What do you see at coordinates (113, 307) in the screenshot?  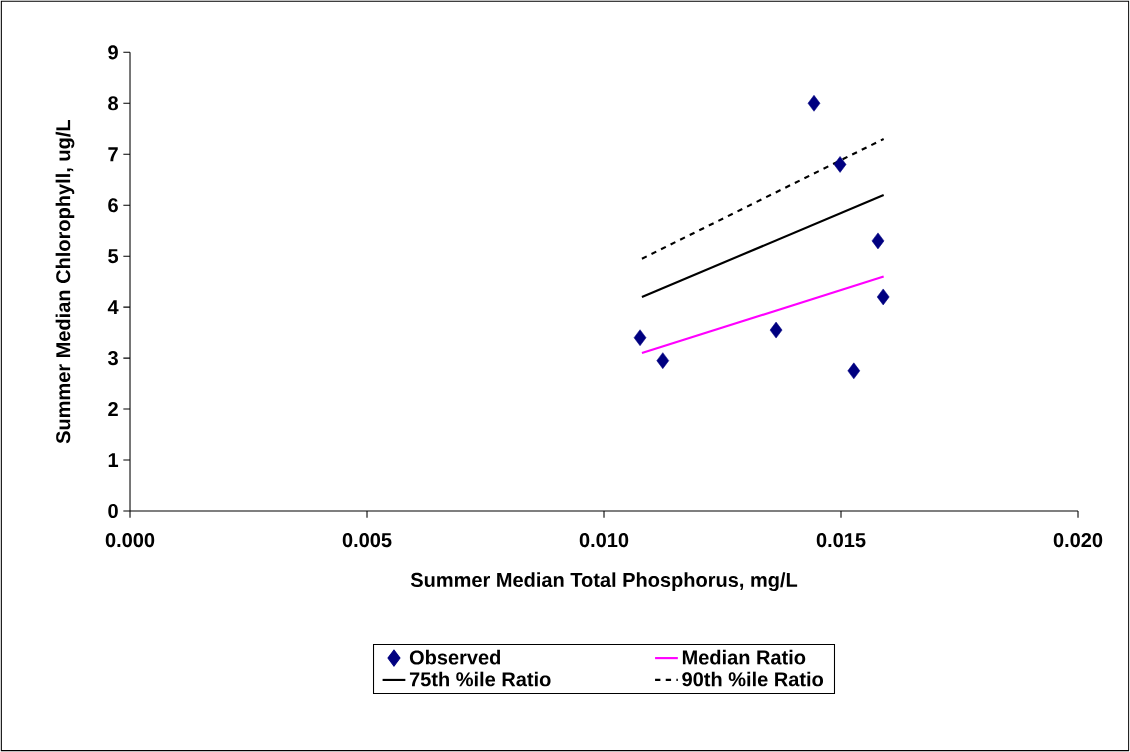 I see `y-tick-label: 4` at bounding box center [113, 307].